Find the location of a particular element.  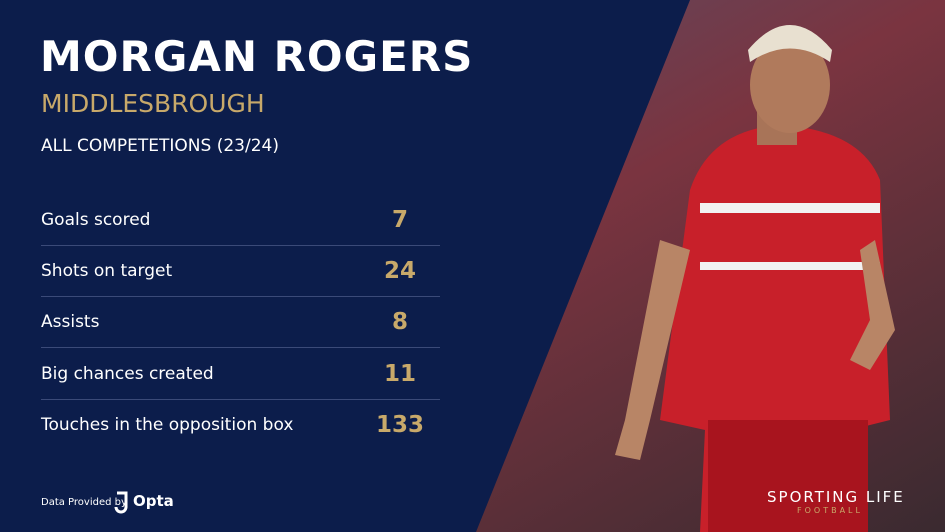

stat-value: 11 is located at coordinates (399, 373).